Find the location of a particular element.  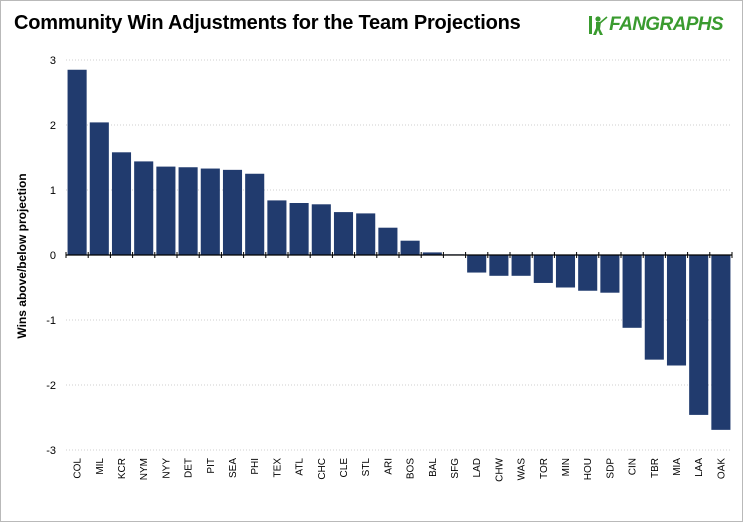

x-tick-label: CHC is located at coordinates (322, 469).